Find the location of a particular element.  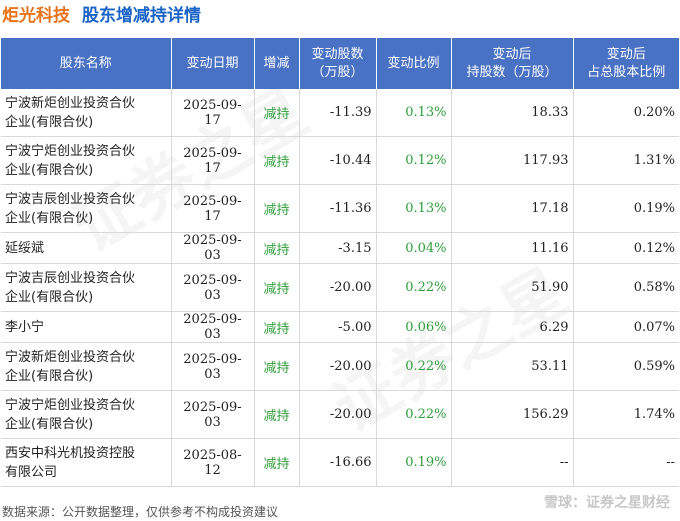

column-header-label: 变动日期 is located at coordinates (212, 63).